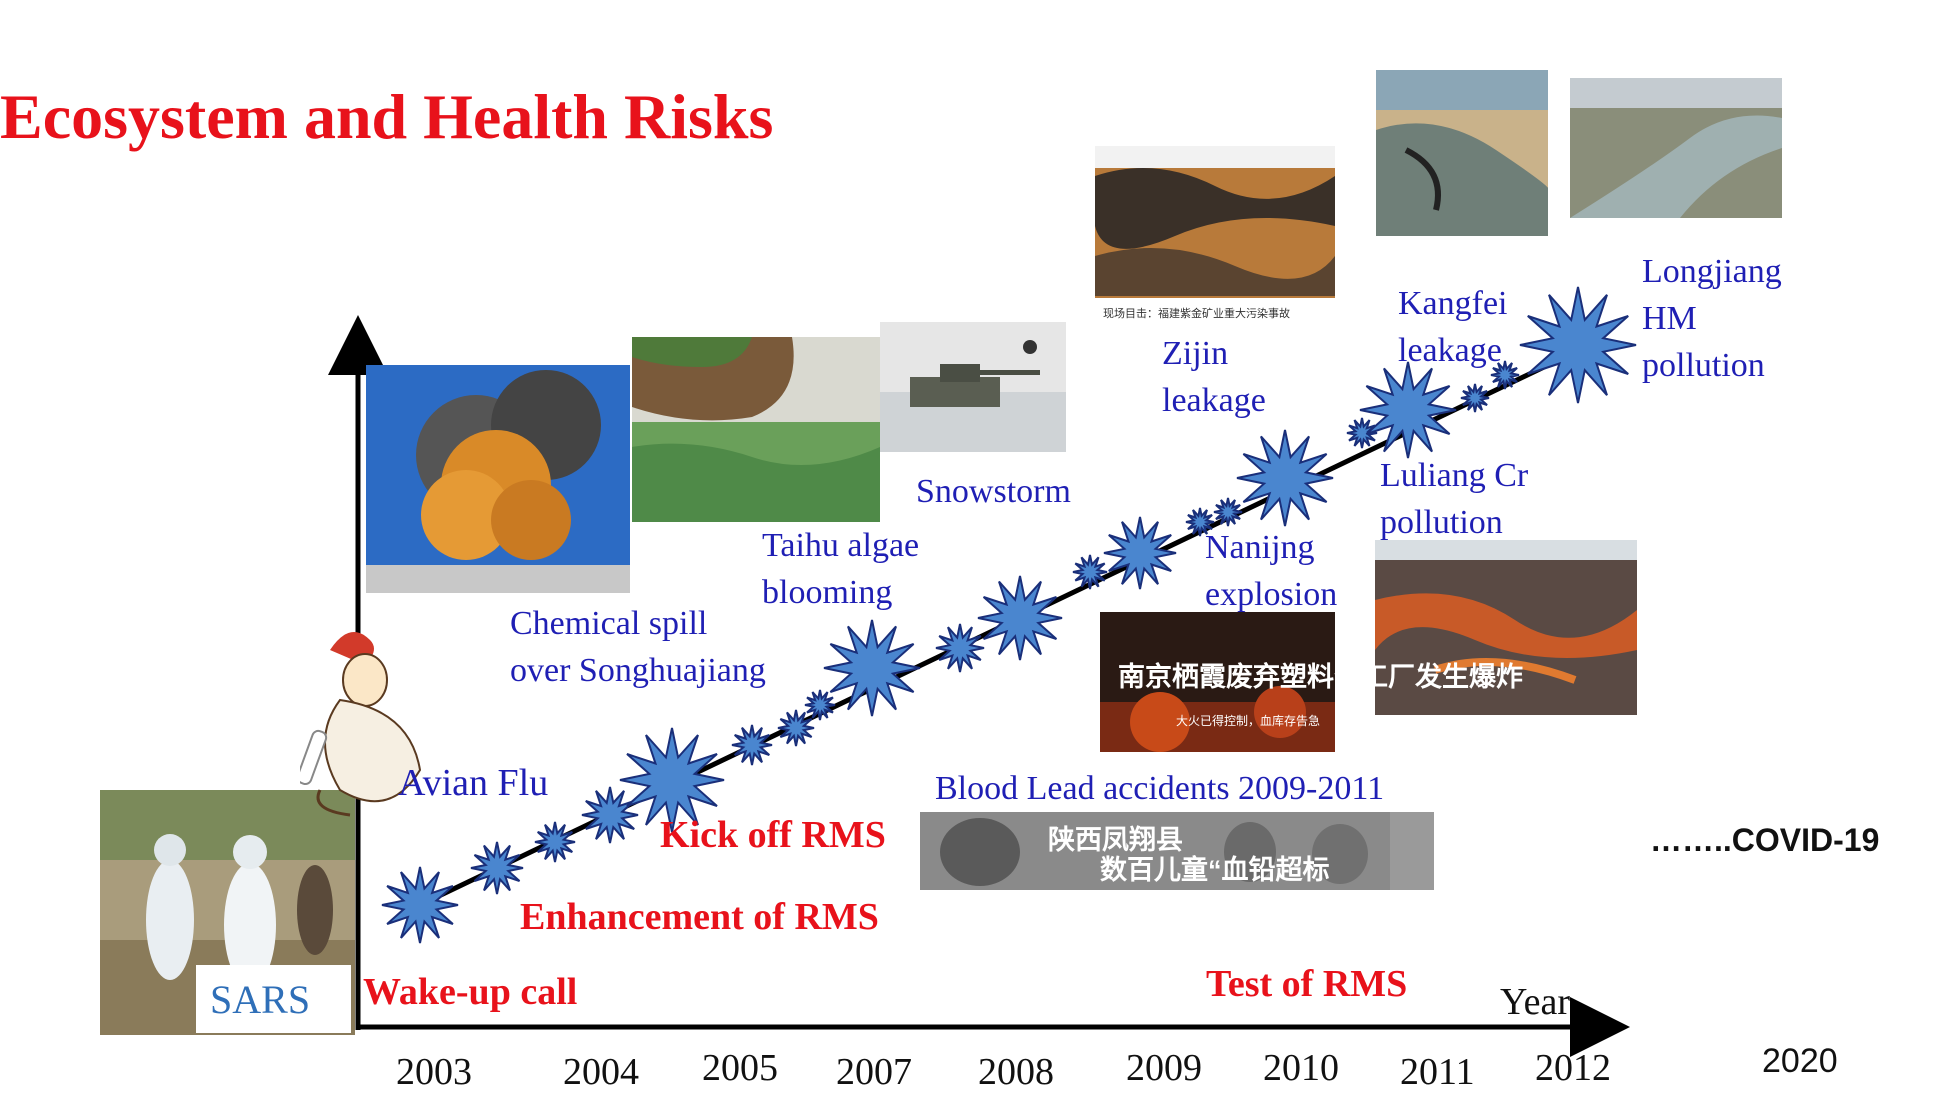 This screenshot has width=1950, height=1094. I want to click on event-chemical-spill: Chemical spill over Songhuajiang, so click(638, 647).